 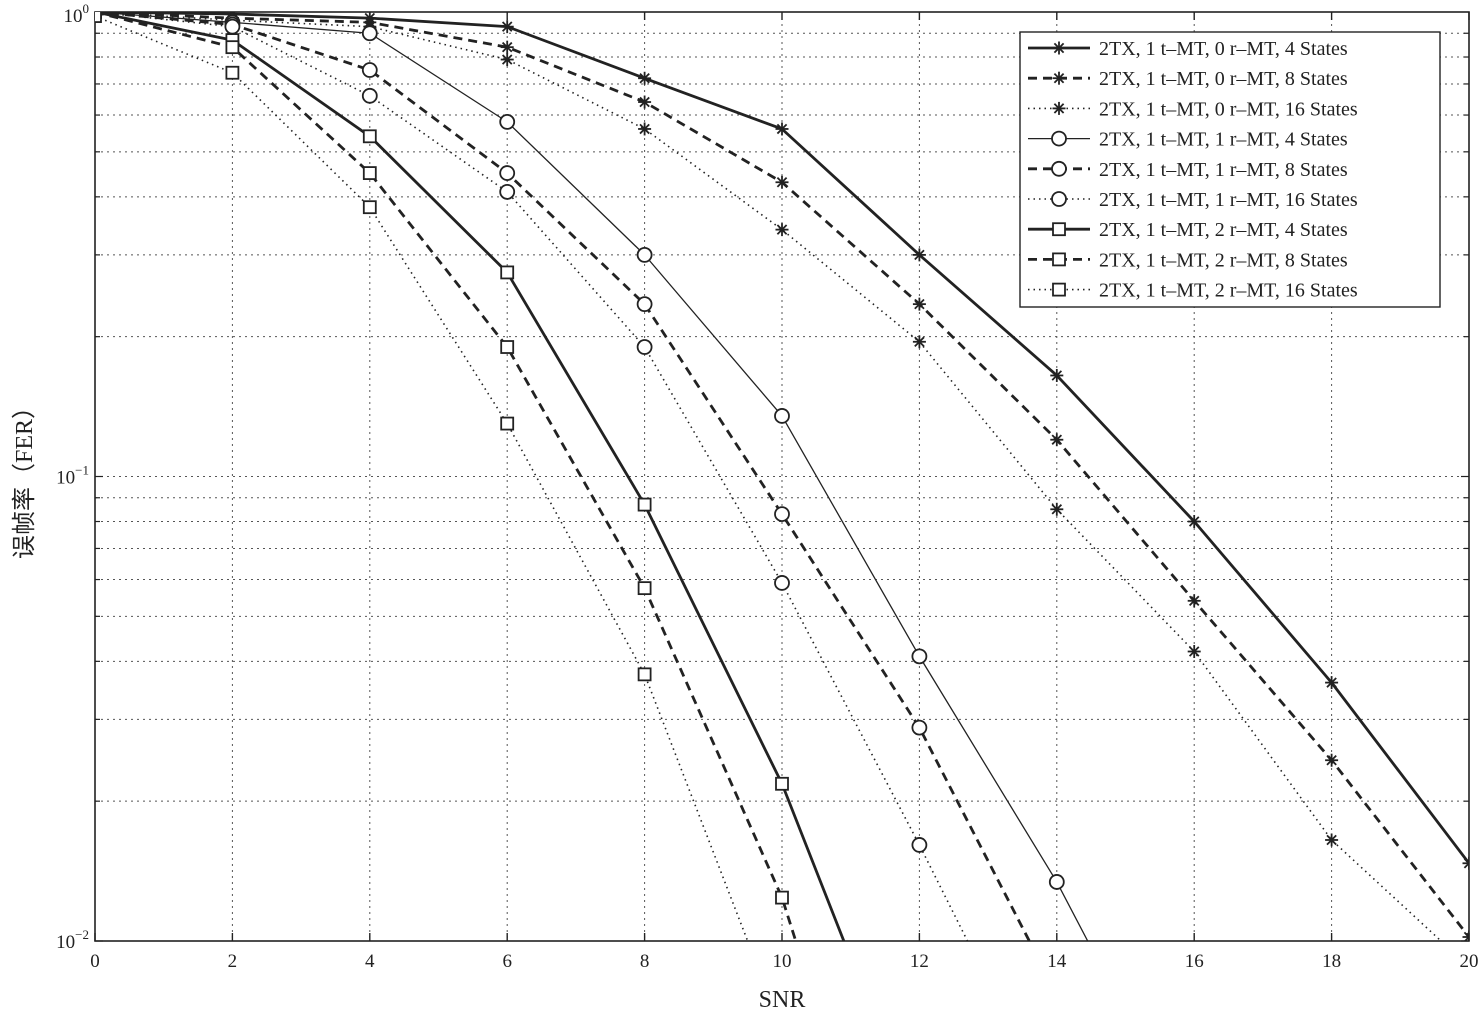 I want to click on y-tick-label: 10⁻¹, so click(x=72, y=476).